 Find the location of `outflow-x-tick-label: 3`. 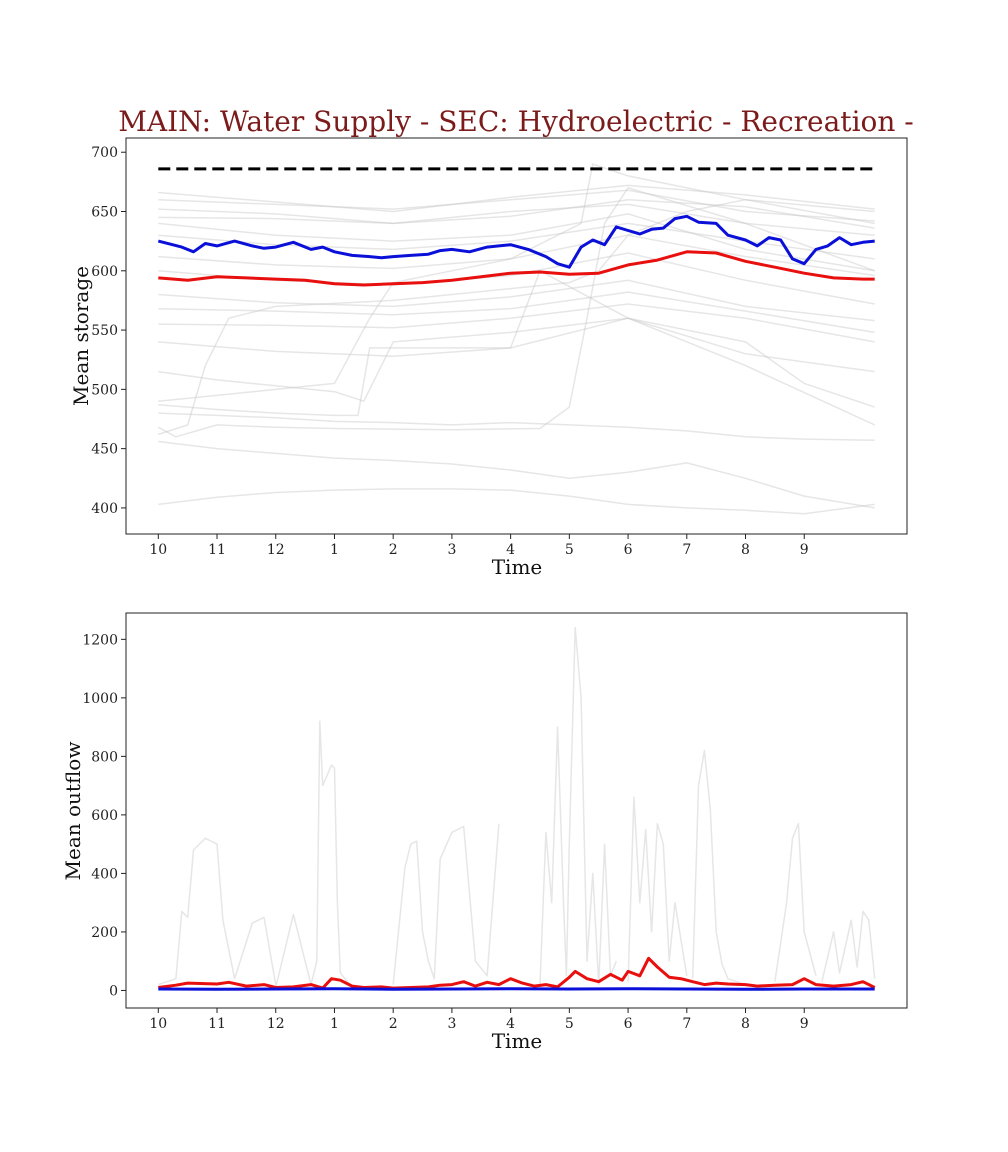

outflow-x-tick-label: 3 is located at coordinates (451, 1024).